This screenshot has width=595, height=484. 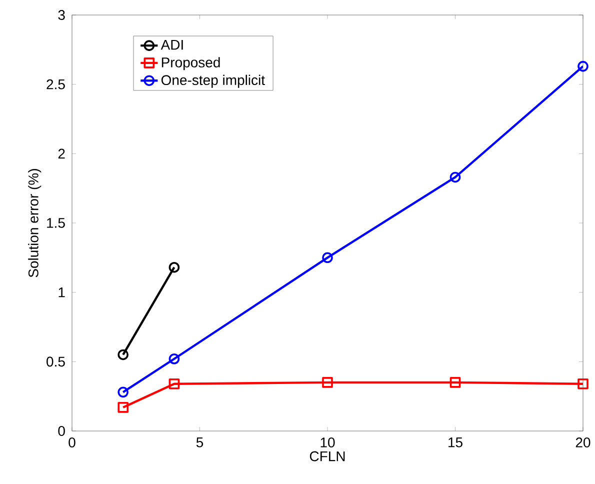 I want to click on y-tick-label: 2, so click(x=61, y=153).